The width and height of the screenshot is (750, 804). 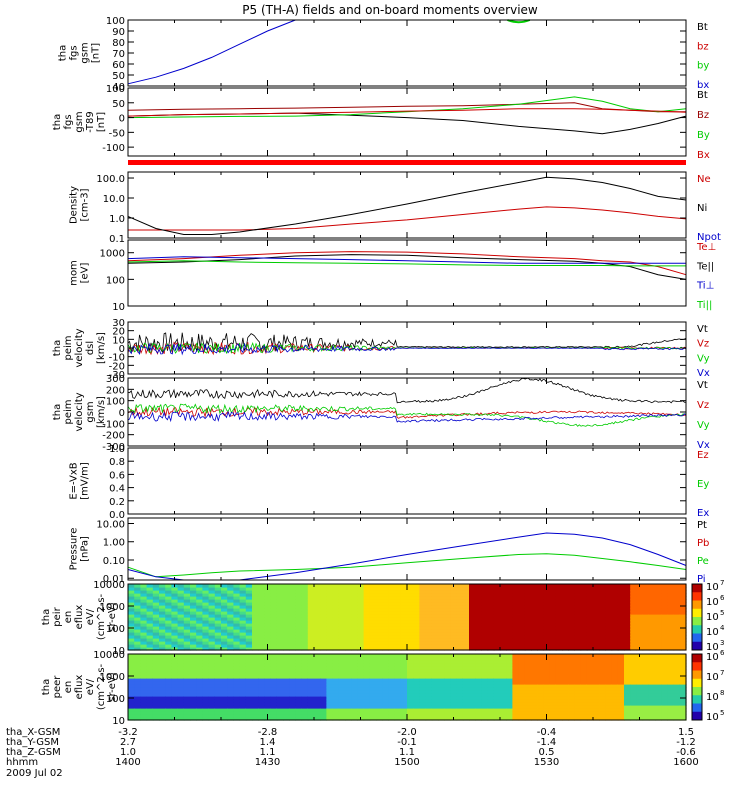 I want to click on xaxis-row-name: tha_Z-GSM, so click(x=33, y=752).